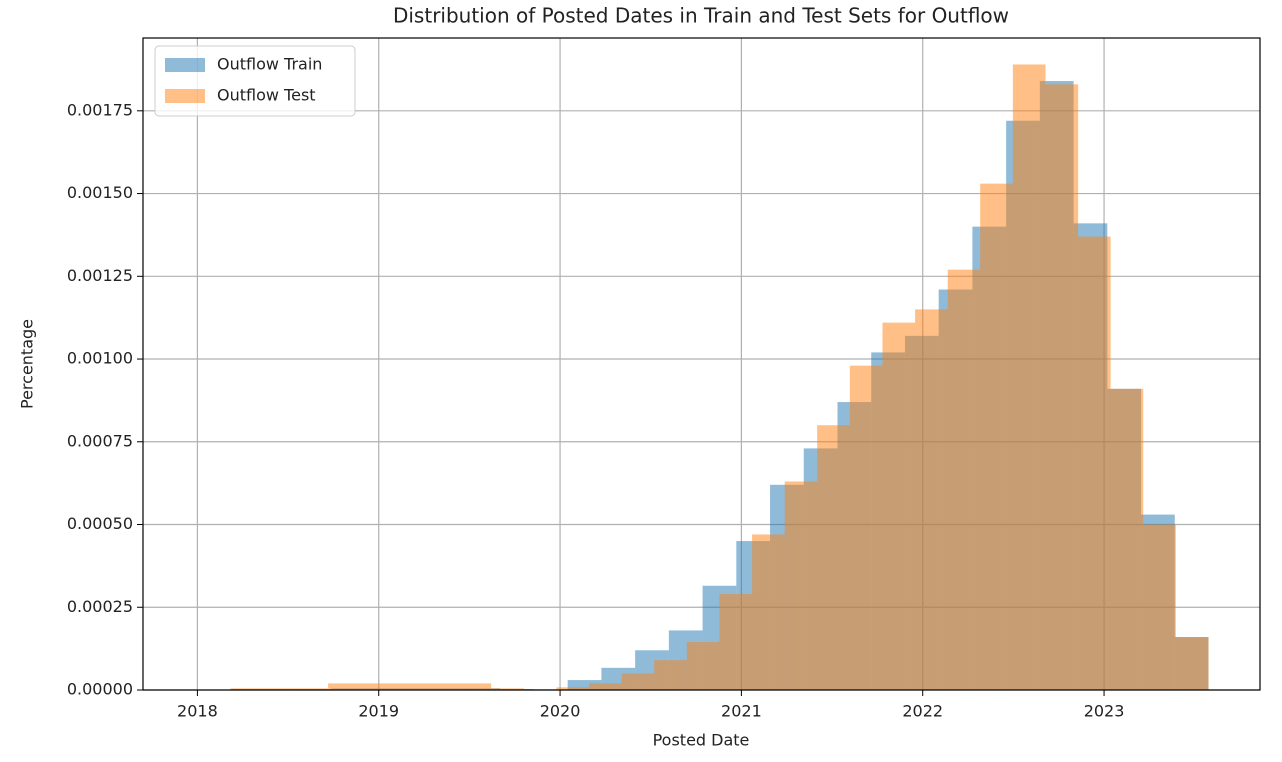  I want to click on legend-label: Outflow Test, so click(266, 95).